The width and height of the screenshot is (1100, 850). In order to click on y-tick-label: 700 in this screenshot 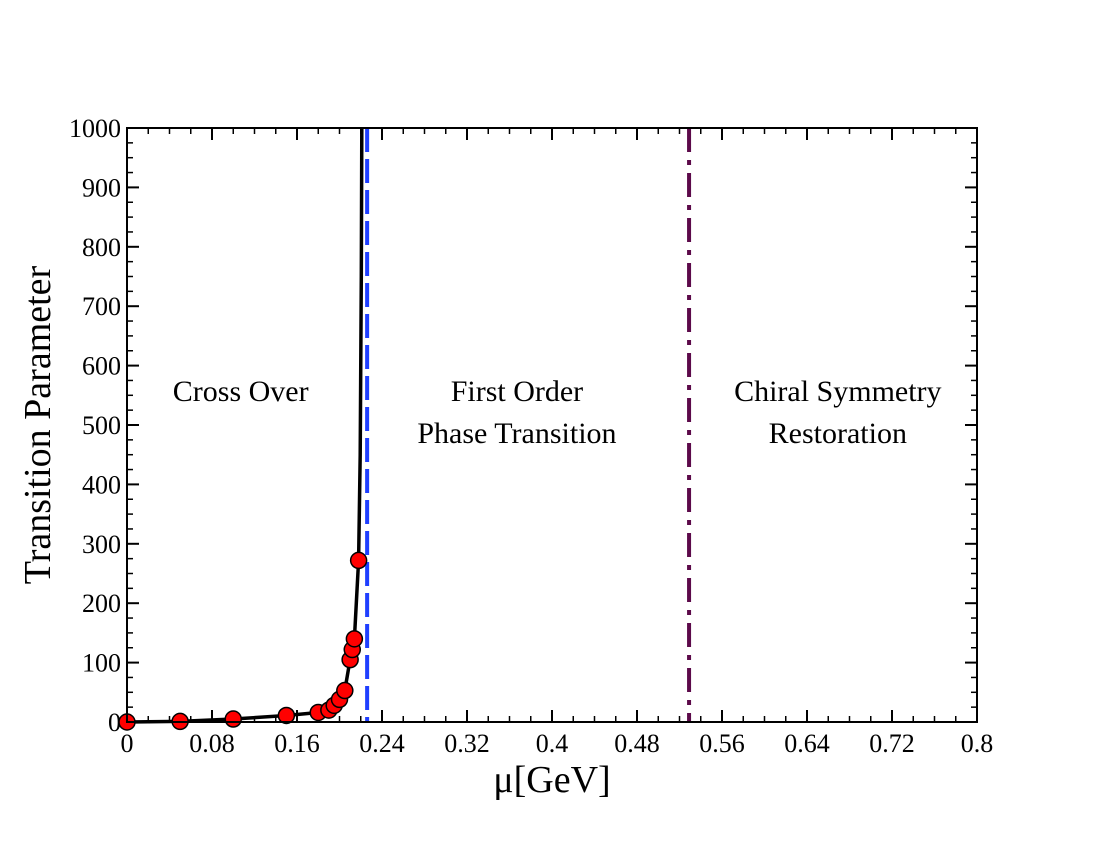, I will do `click(101, 306)`.